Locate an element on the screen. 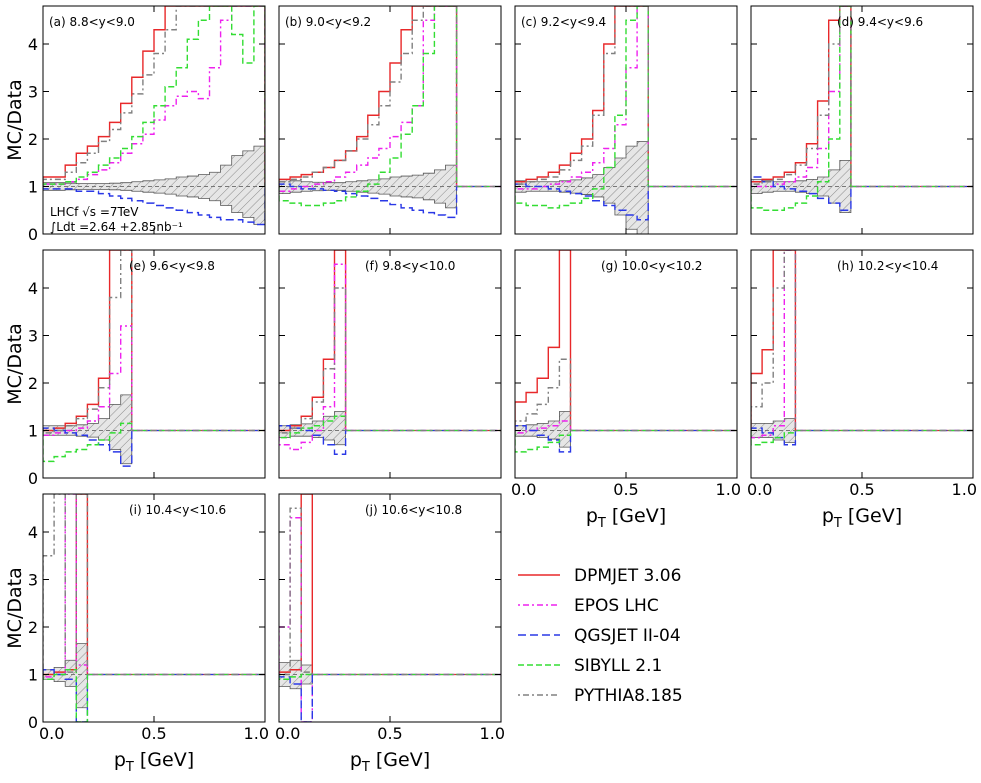 Image resolution: width=981 pixels, height=783 pixels. y-tick-label: 4 is located at coordinates (33, 288).